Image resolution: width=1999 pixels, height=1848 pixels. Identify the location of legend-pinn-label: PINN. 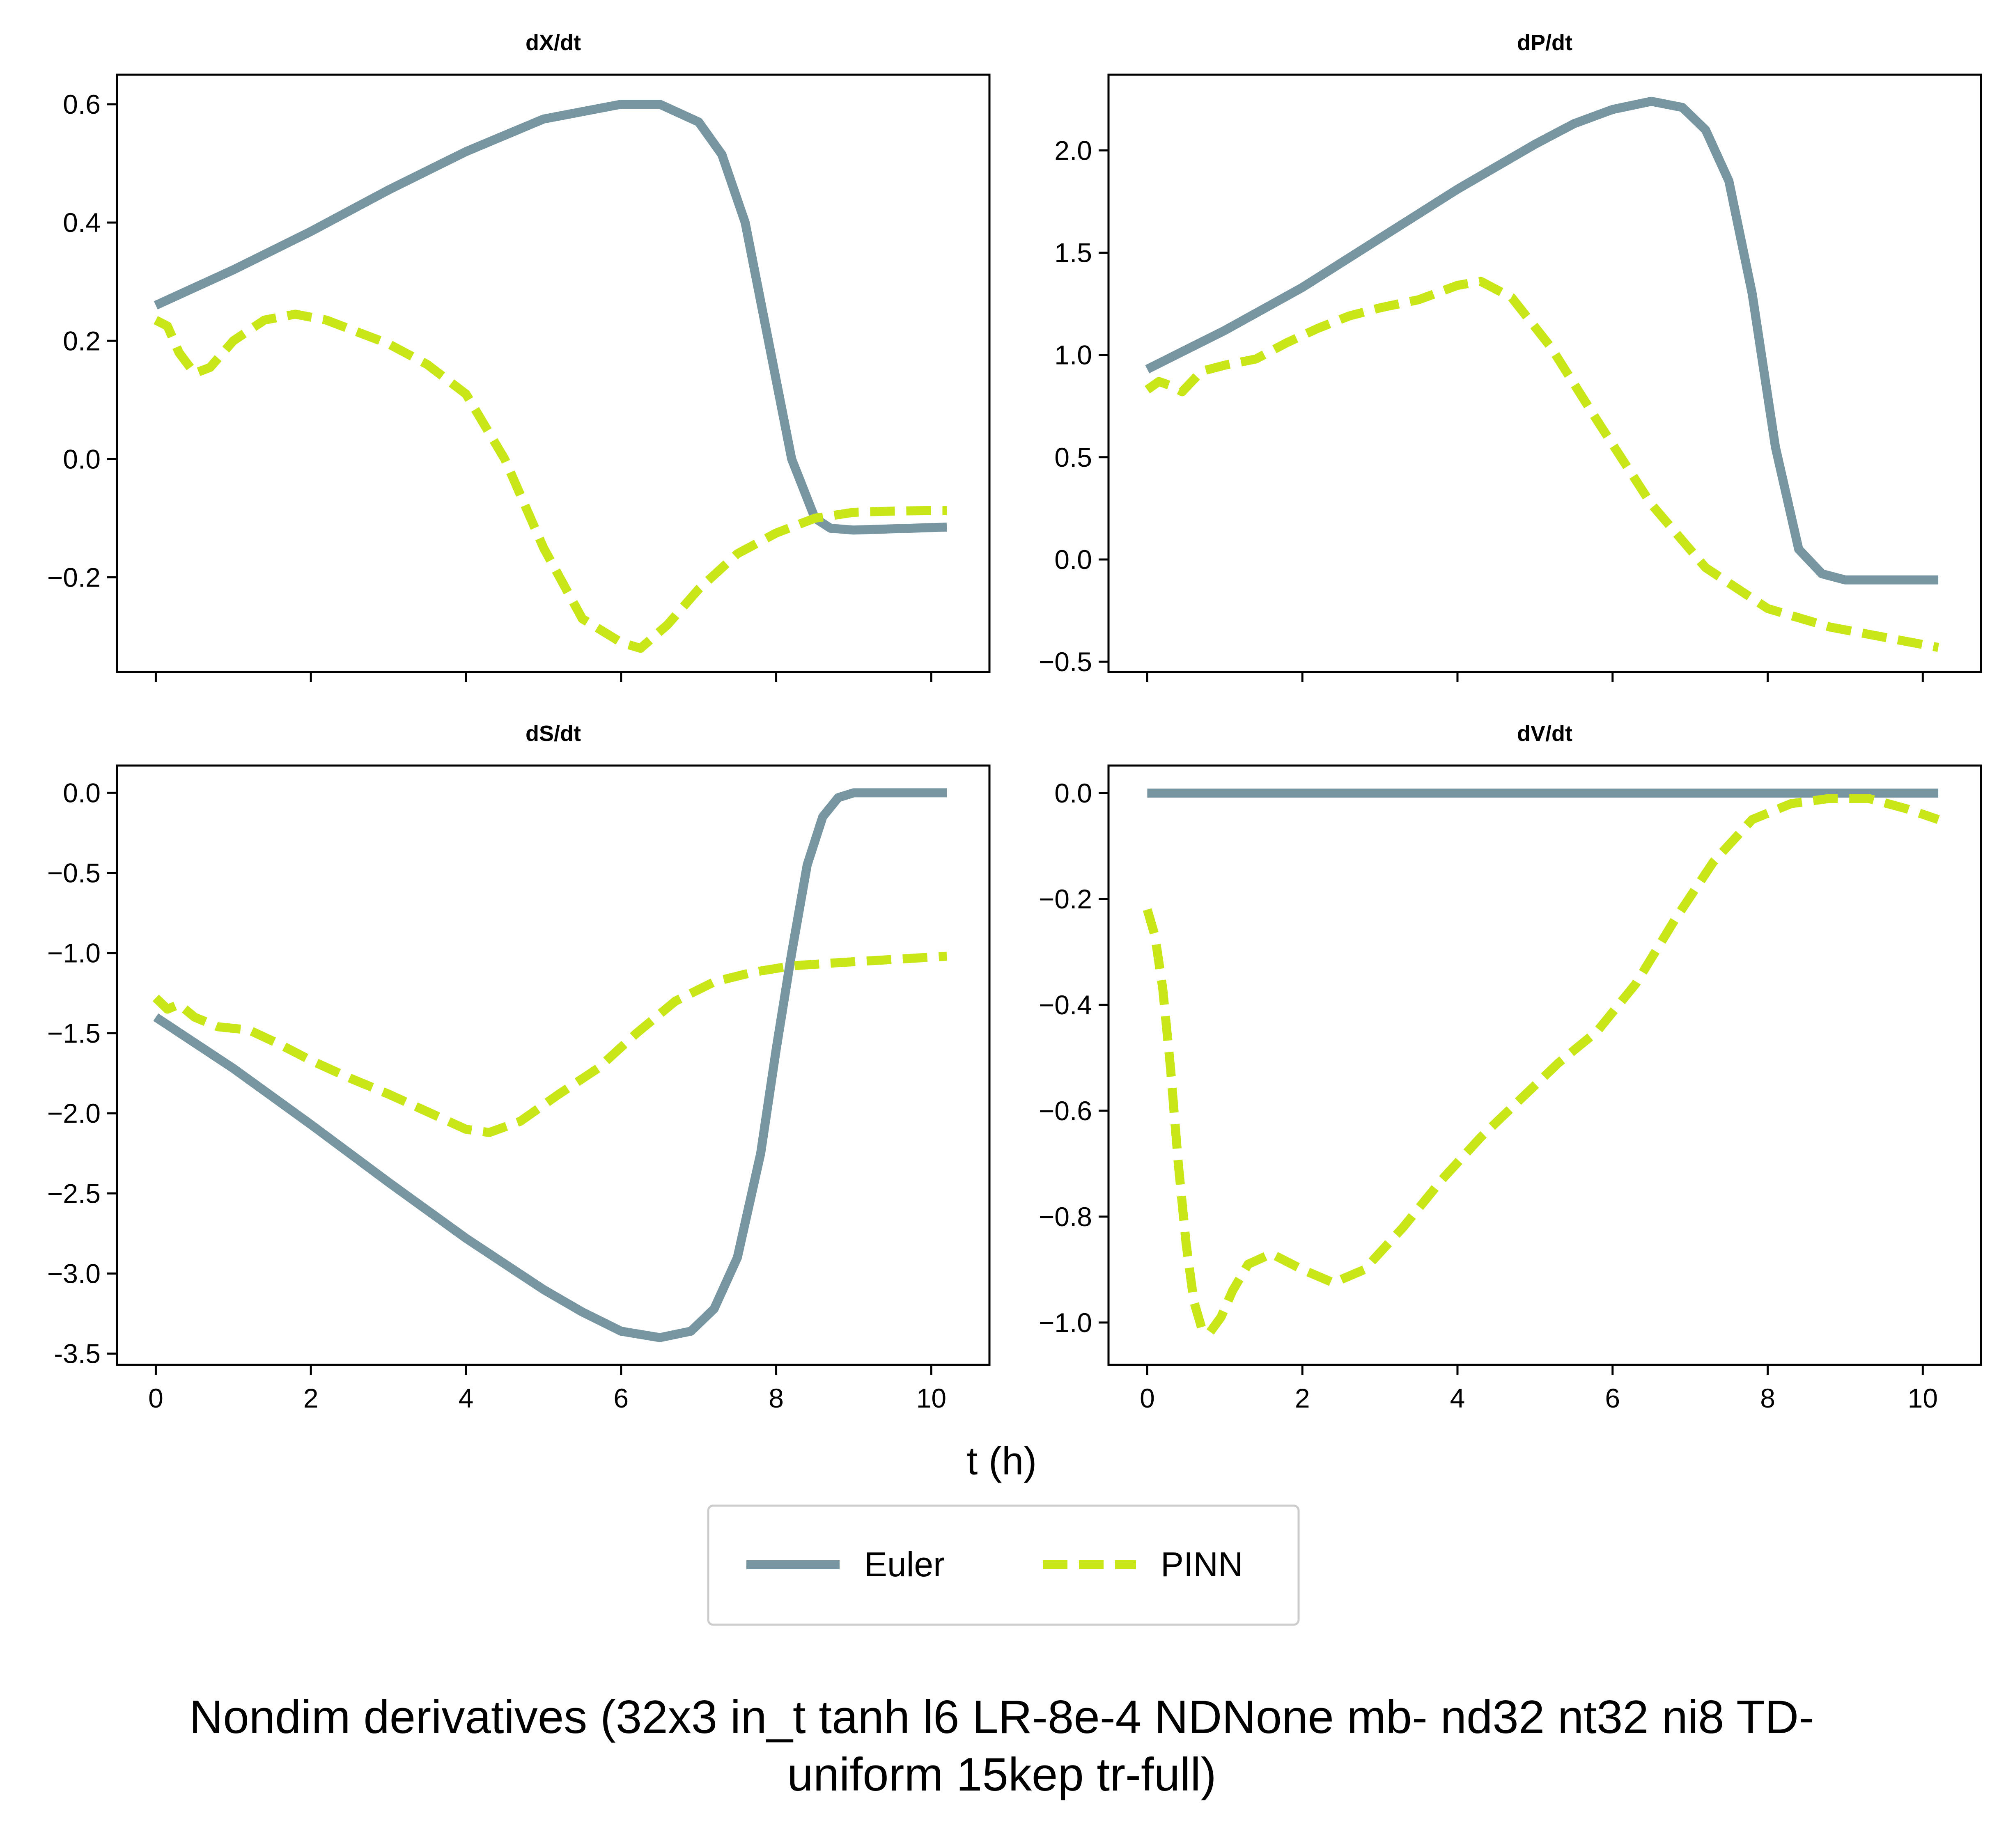
(1202, 1564).